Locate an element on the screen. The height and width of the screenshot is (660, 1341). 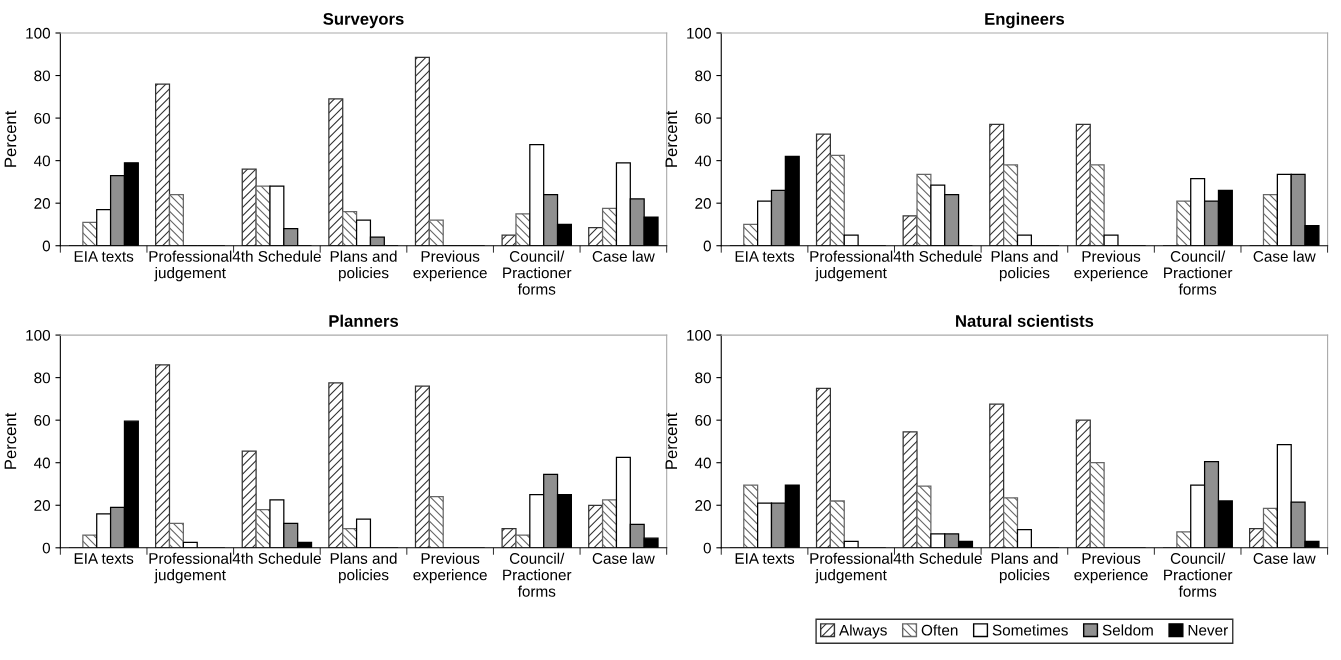
chart-title: Planners is located at coordinates (364, 320).